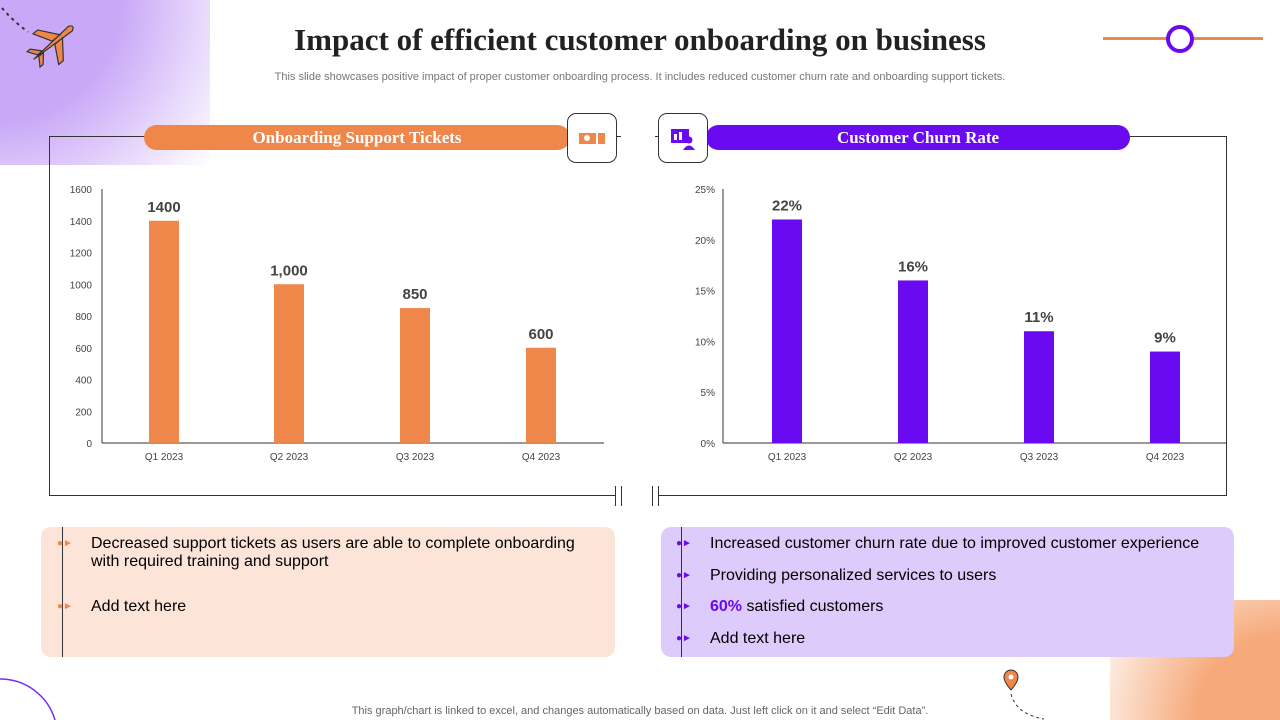 This screenshot has height=720, width=1280. I want to click on y-tick-label: 15%, so click(705, 292).